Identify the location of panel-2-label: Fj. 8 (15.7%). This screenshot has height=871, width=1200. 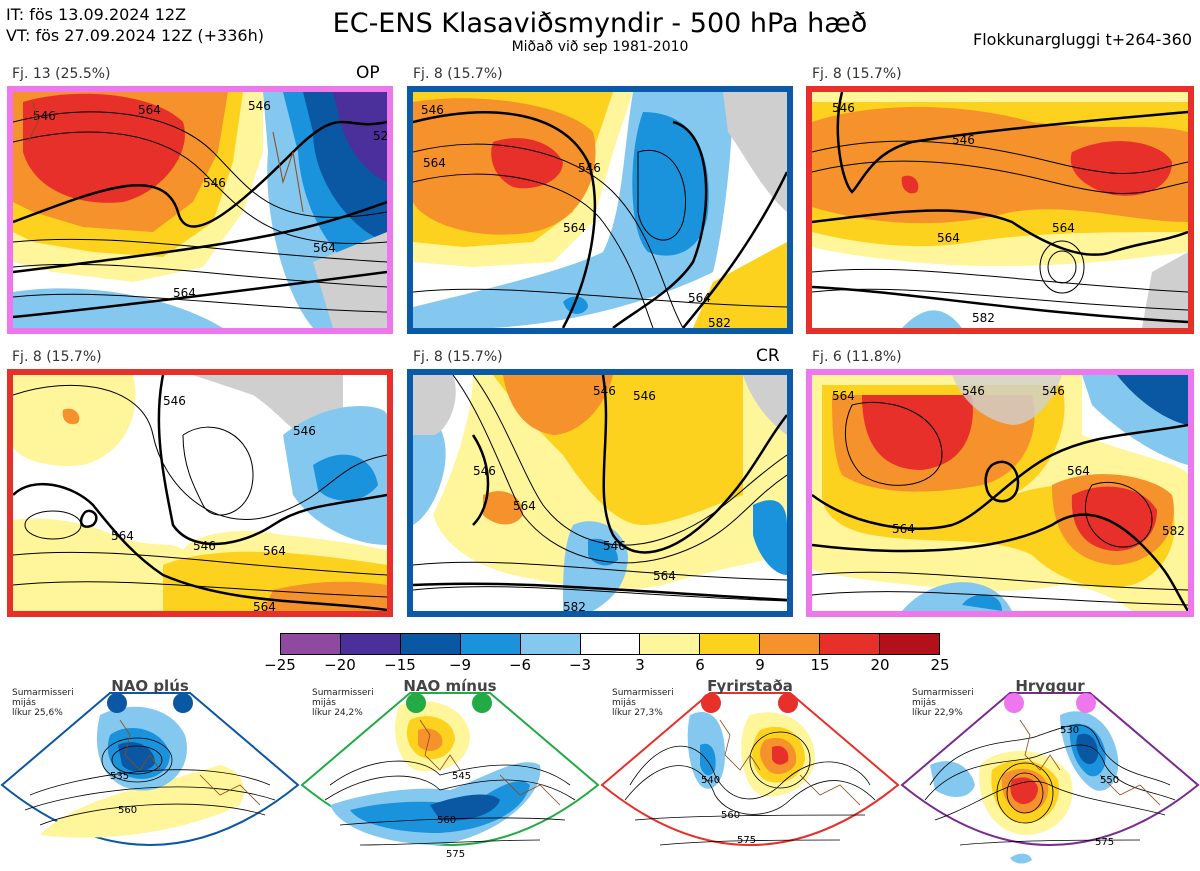
(458, 74).